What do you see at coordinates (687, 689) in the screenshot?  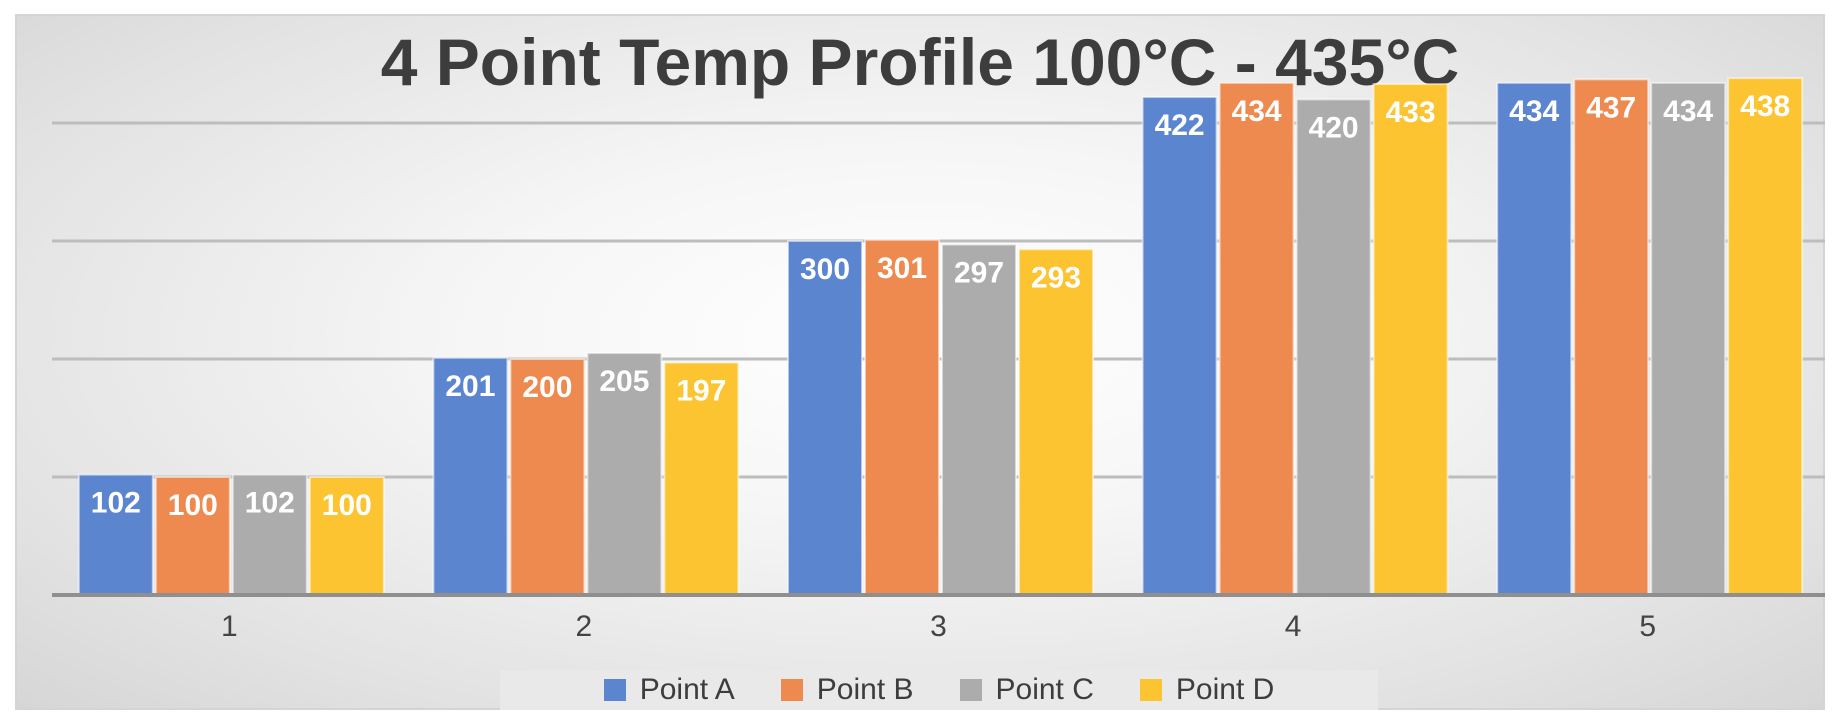 I see `legend-label: Point A` at bounding box center [687, 689].